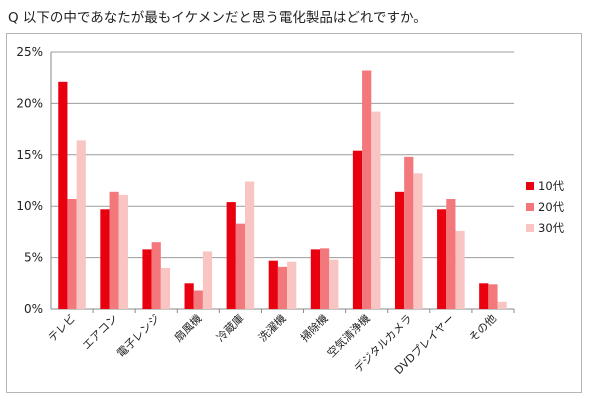  What do you see at coordinates (551, 228) in the screenshot?
I see `legend-label: 30代` at bounding box center [551, 228].